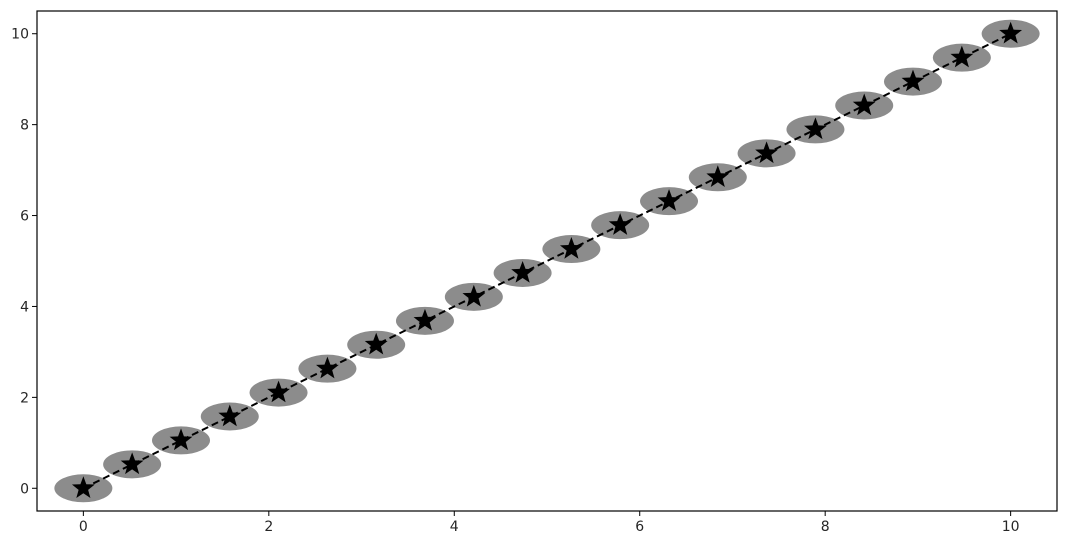 Image resolution: width=1068 pixels, height=539 pixels. I want to click on y-tick-label: 0, so click(24, 489).